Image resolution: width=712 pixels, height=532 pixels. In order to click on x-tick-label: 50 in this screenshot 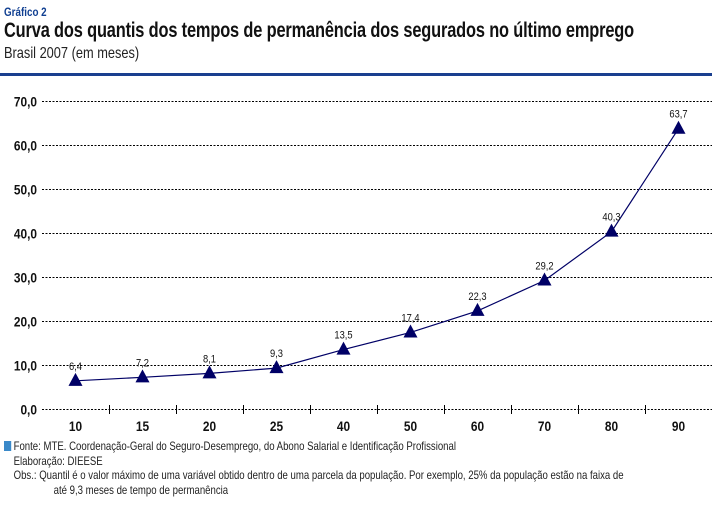, I will do `click(410, 426)`.